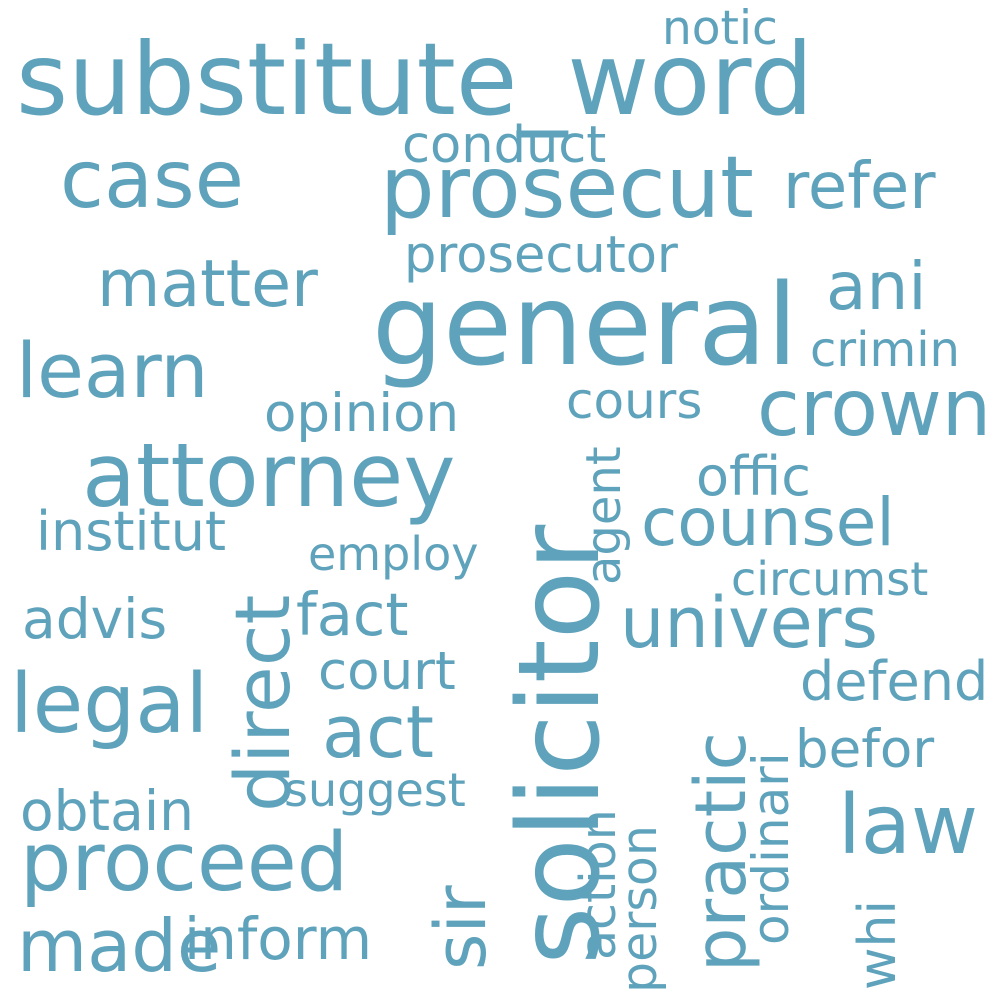 Image resolution: width=1000 pixels, height=1000 pixels. What do you see at coordinates (461, 927) in the screenshot?
I see `word-sir: sir` at bounding box center [461, 927].